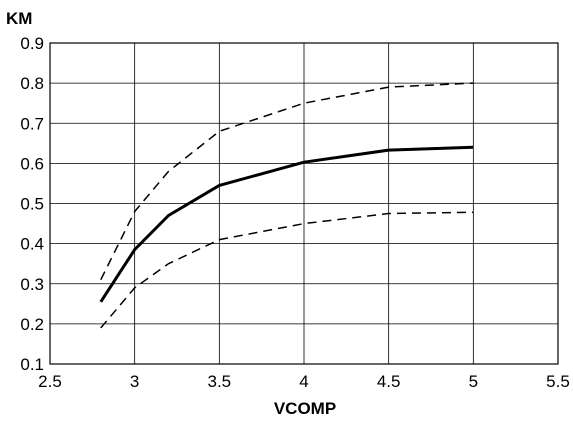  Describe the element at coordinates (32, 364) in the screenshot. I see `y-tick-label: 0.1` at that location.